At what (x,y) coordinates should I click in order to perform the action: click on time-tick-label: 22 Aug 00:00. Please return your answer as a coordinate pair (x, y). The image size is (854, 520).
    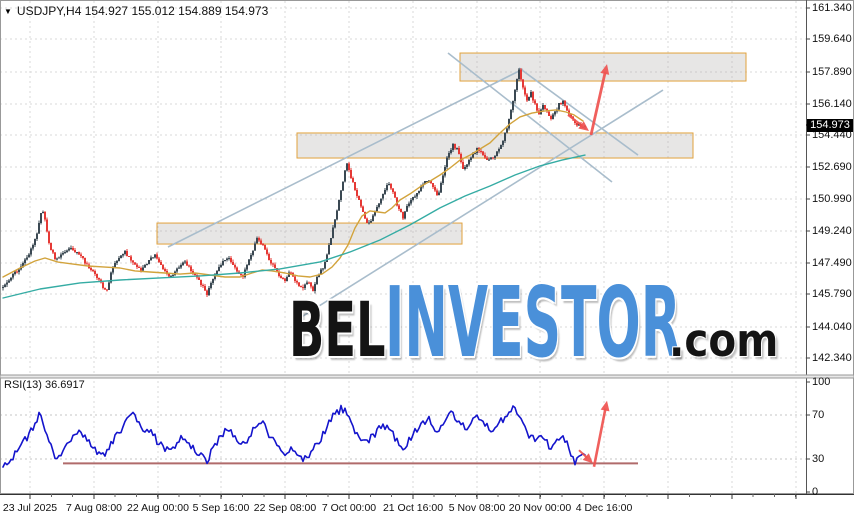
    Looking at the image, I should click on (158, 508).